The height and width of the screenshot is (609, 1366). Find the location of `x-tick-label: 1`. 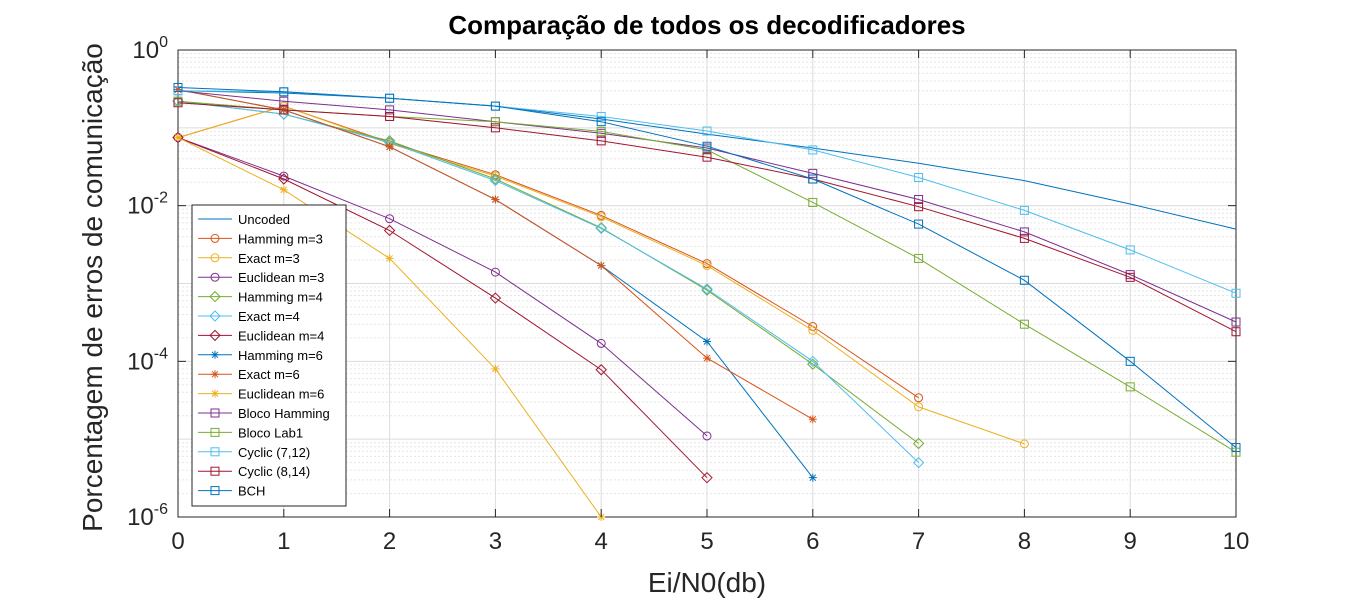

x-tick-label: 1 is located at coordinates (283, 541).